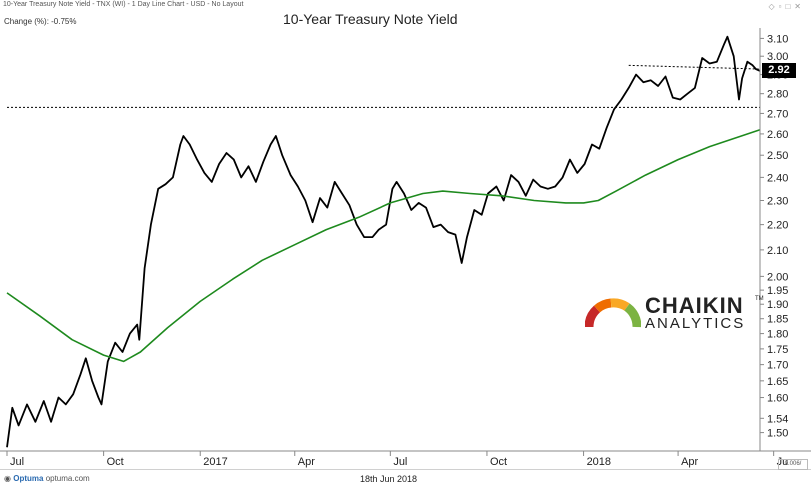 Image resolution: width=811 pixels, height=487 pixels. Describe the element at coordinates (790, 6) in the screenshot. I see `maximize-icon: □` at that location.